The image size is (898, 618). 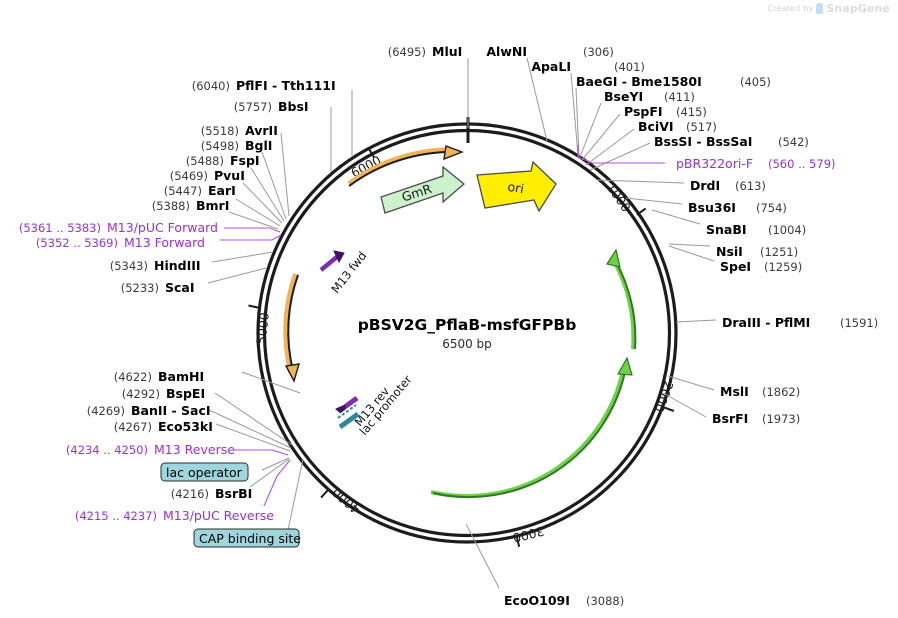 I want to click on site-label-bseyi: BseYI (411), so click(x=637, y=123).